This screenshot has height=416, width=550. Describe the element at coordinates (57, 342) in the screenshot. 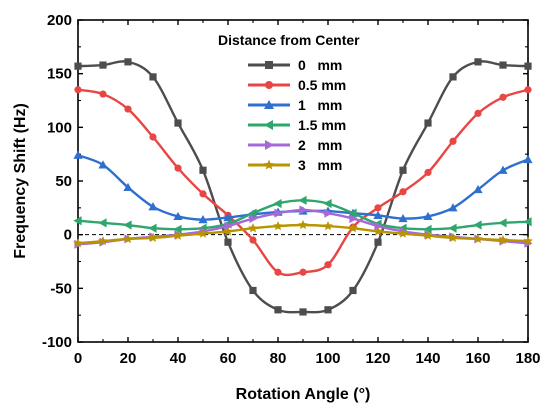

I see `y-tick-label: -100` at that location.